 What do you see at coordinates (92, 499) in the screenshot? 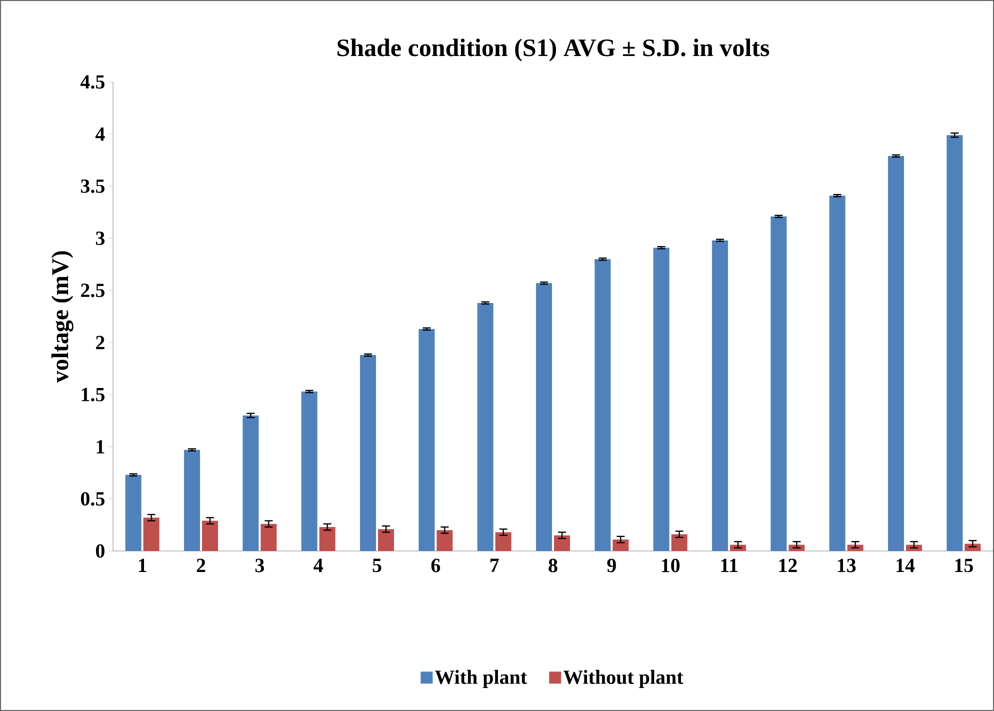
I see `y-tick-label: 0.5` at bounding box center [92, 499].